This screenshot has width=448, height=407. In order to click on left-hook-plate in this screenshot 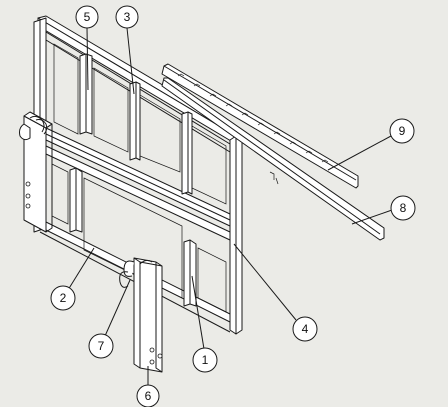, I will do `click(36, 172)`.